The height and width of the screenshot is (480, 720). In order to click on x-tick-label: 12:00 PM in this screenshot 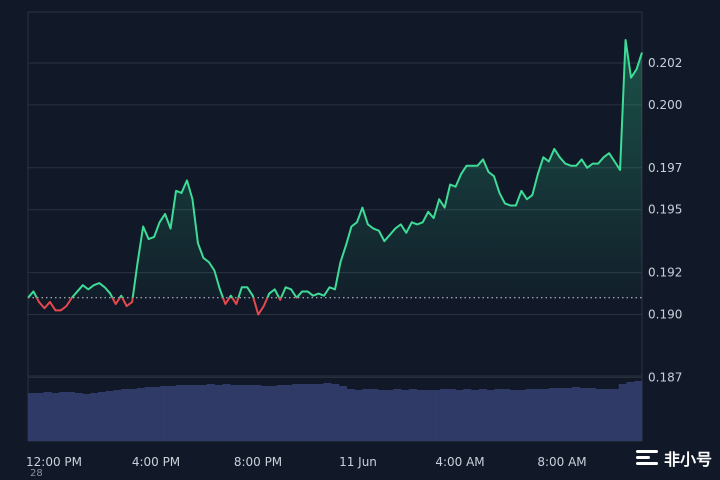, I will do `click(54, 462)`.